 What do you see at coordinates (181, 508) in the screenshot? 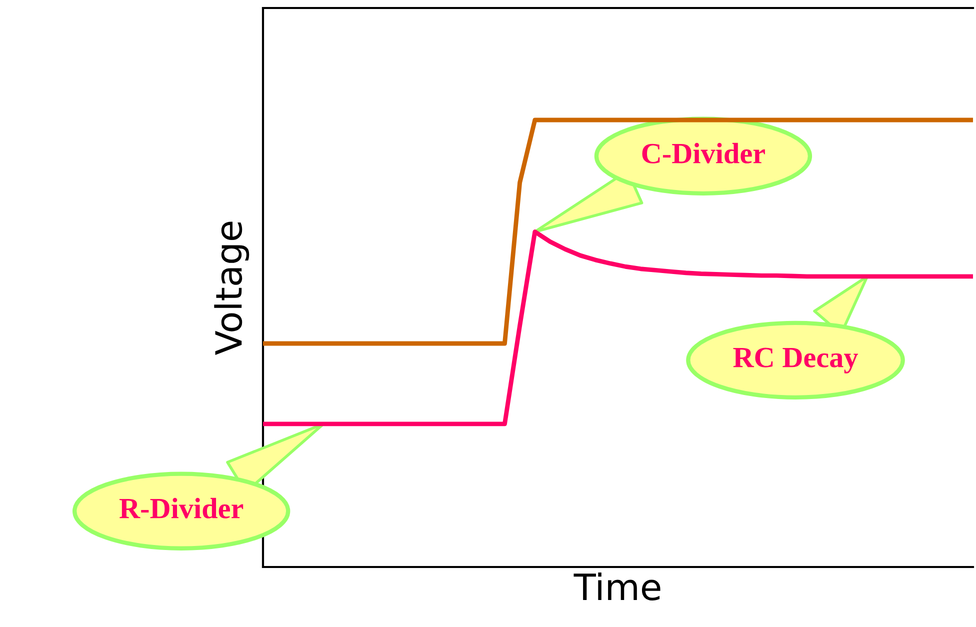
I see `text: R-Divider` at bounding box center [181, 508].